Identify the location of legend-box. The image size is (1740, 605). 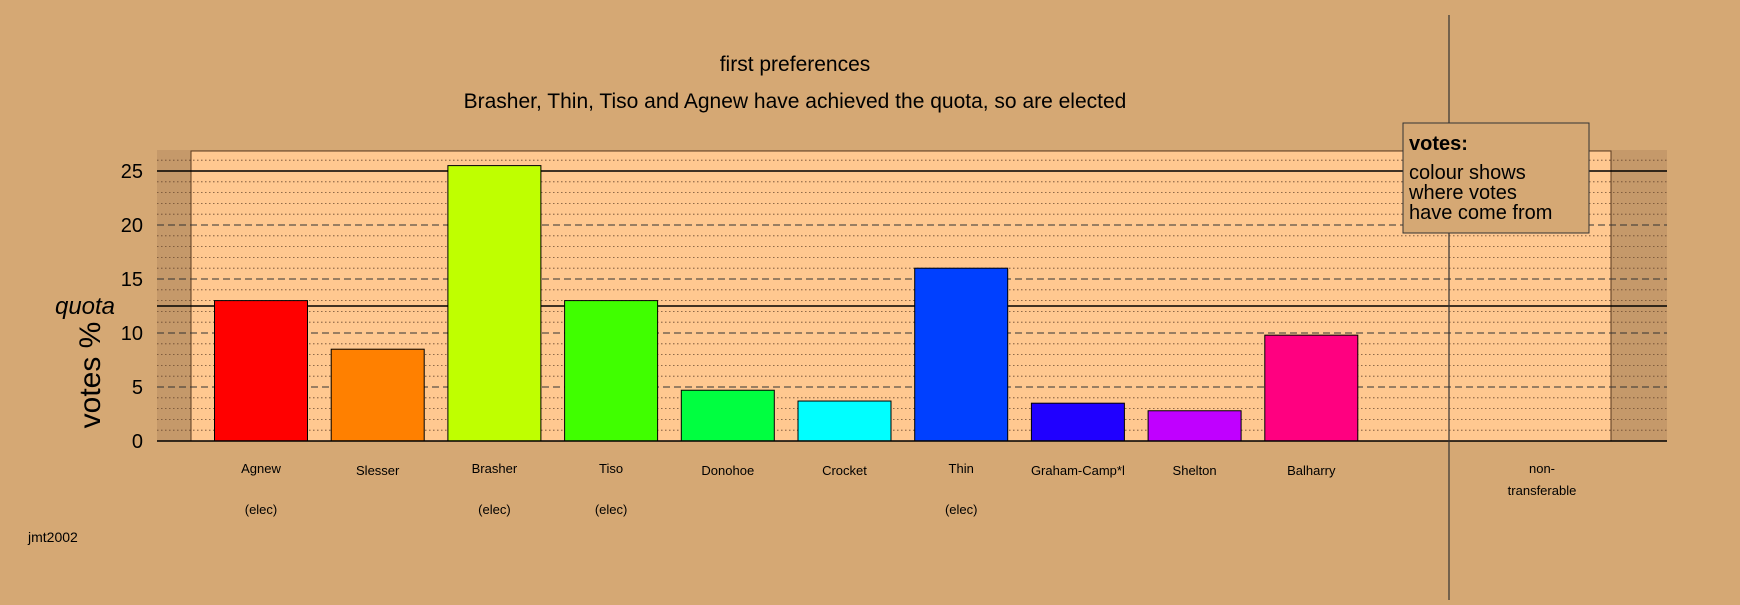
(1496, 178).